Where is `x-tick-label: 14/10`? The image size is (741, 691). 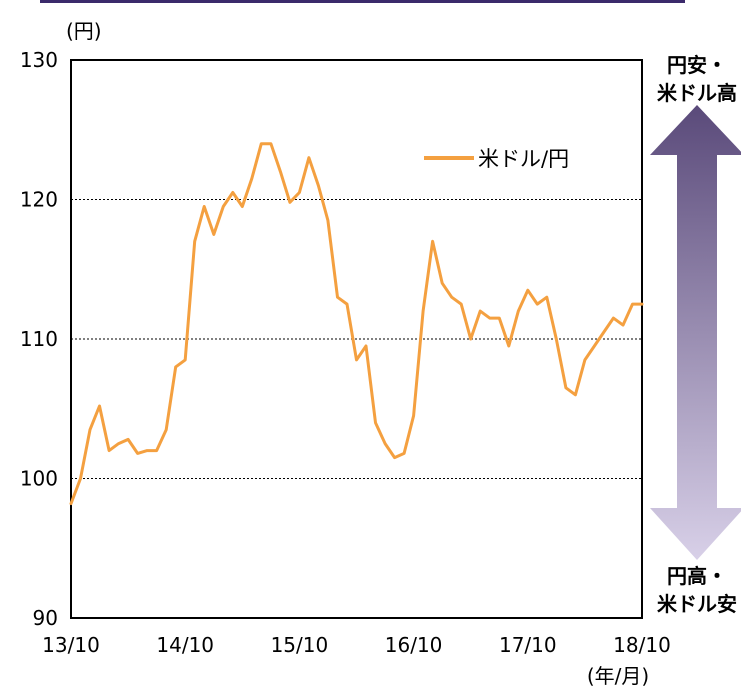 x-tick-label: 14/10 is located at coordinates (185, 645).